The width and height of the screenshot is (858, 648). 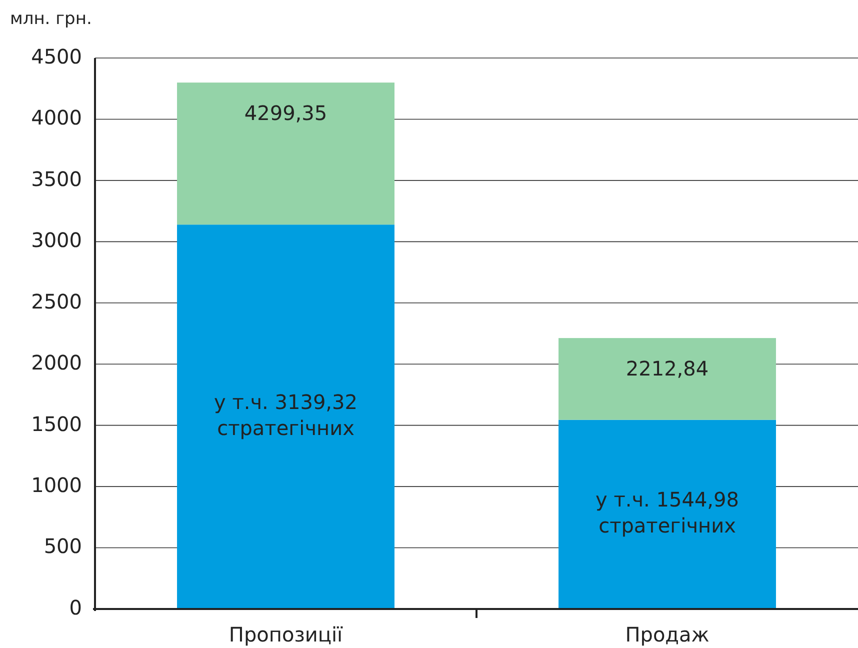 I want to click on y-tick-label: 4000, so click(x=56, y=118).